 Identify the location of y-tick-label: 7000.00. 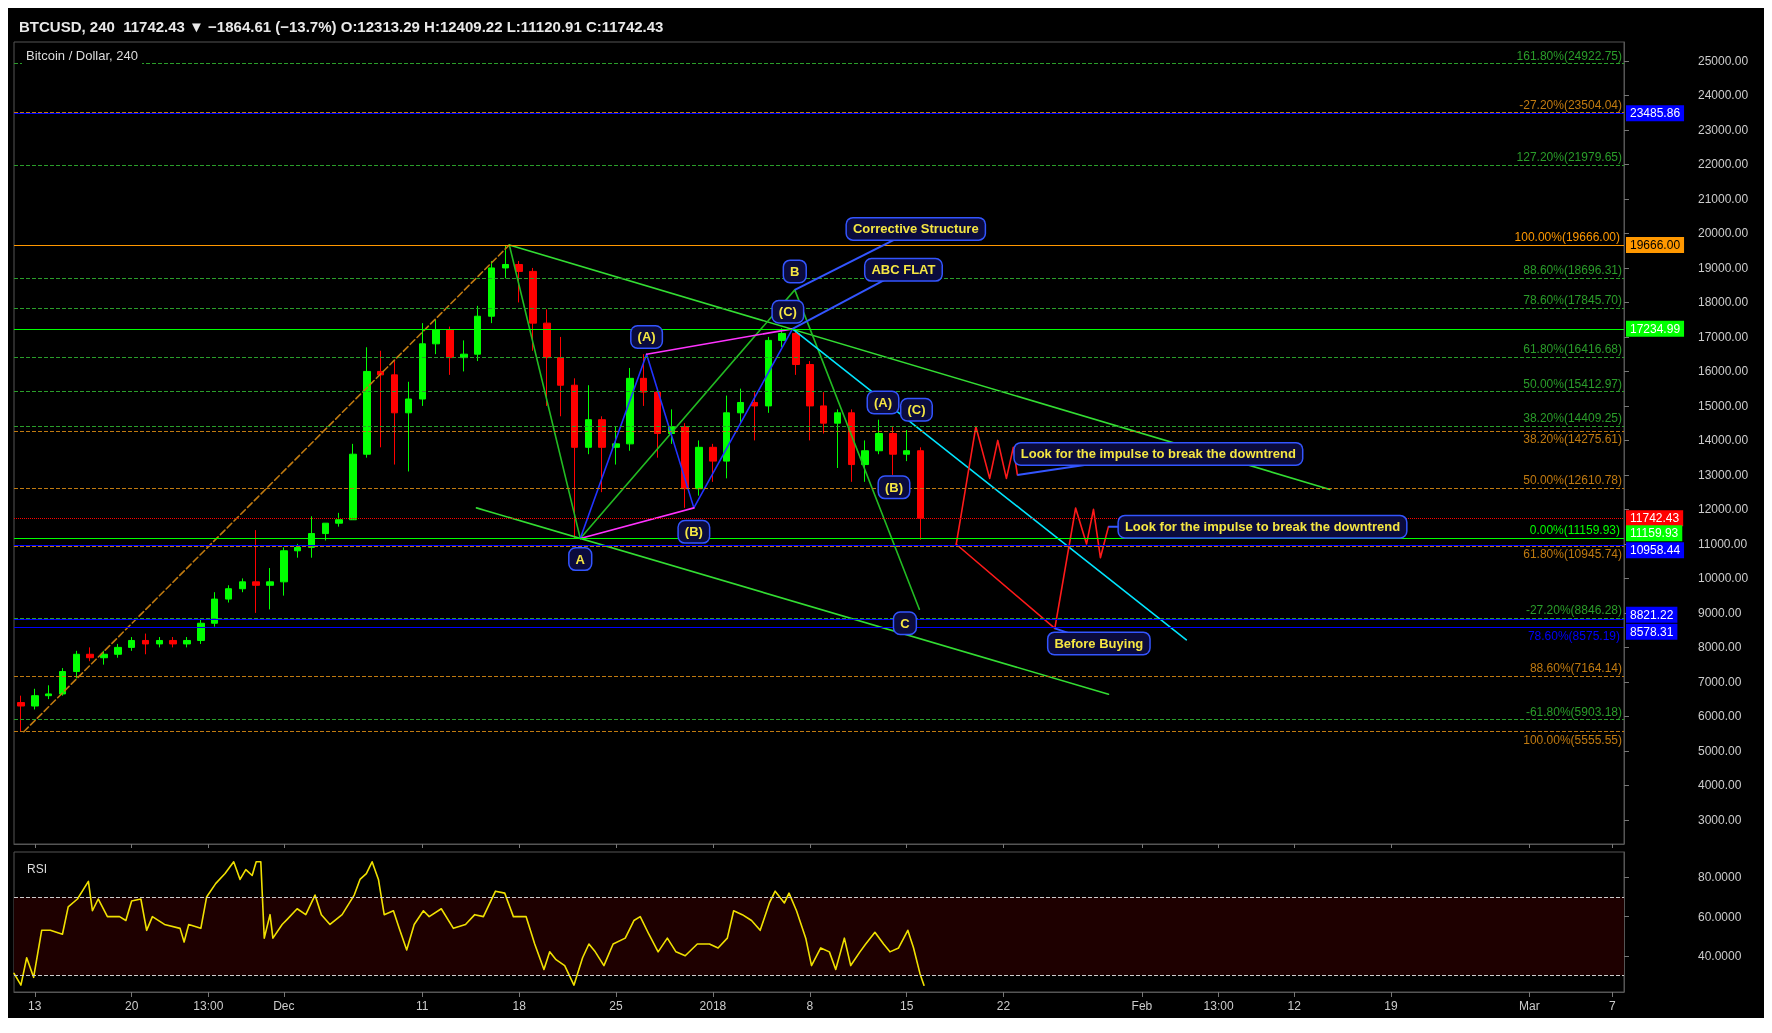
(1720, 681).